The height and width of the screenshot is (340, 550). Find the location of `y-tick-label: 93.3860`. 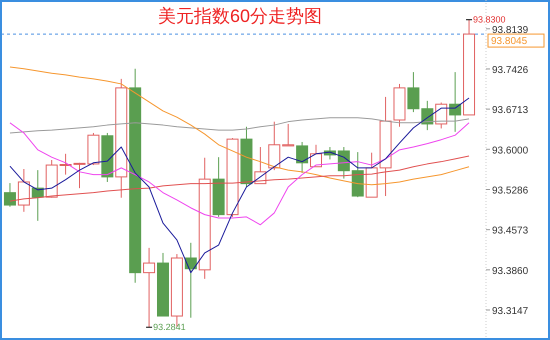

y-tick-label: 93.3860 is located at coordinates (510, 271).